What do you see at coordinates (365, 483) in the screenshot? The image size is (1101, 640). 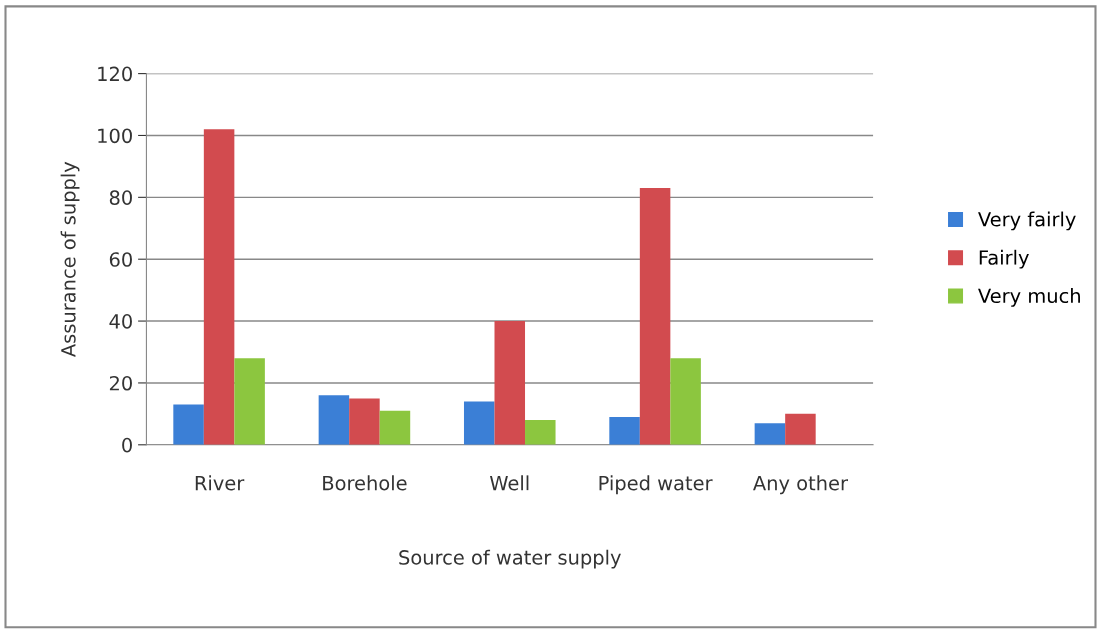 I see `x-tick-label: Borehole` at bounding box center [365, 483].